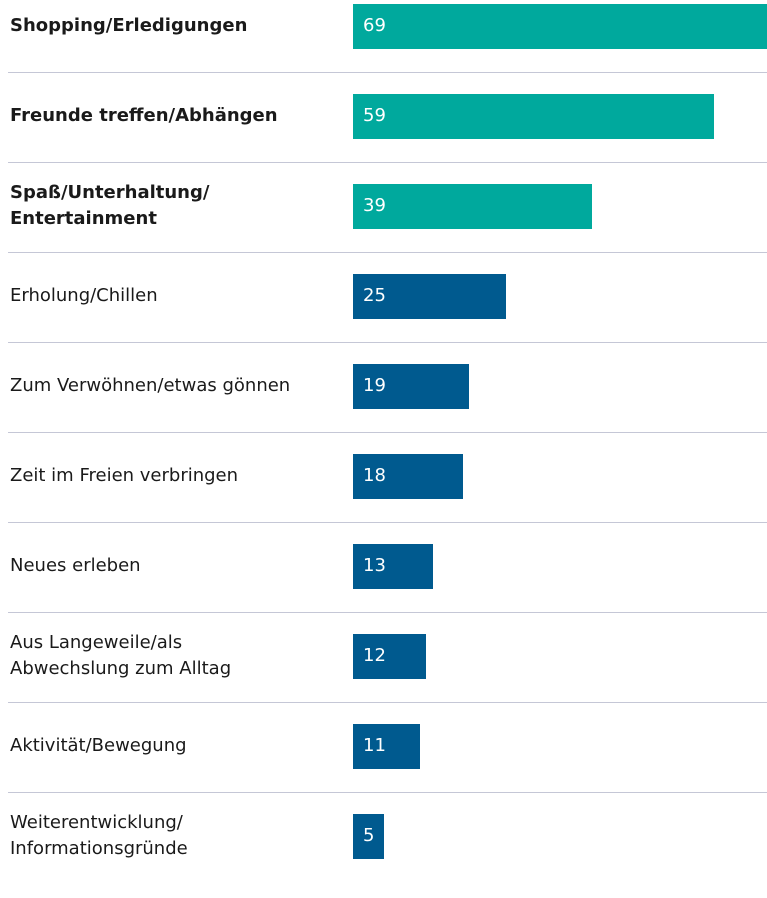 This screenshot has height=898, width=767. Describe the element at coordinates (374, 205) in the screenshot. I see `value-label: 39` at that location.